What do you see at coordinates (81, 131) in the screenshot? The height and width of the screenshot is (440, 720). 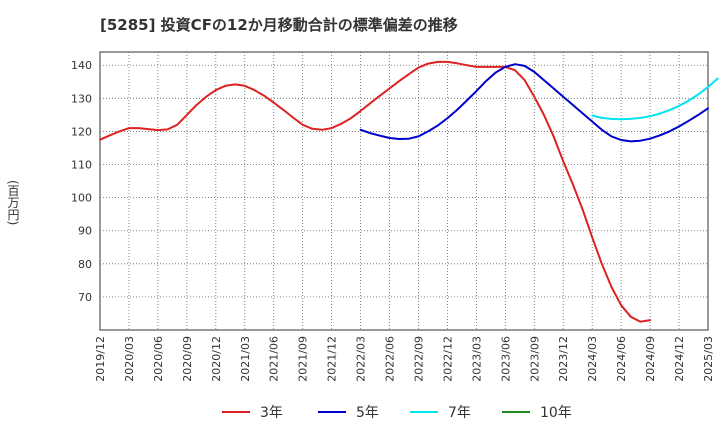 I see `y-tick-label: 120` at bounding box center [81, 131].